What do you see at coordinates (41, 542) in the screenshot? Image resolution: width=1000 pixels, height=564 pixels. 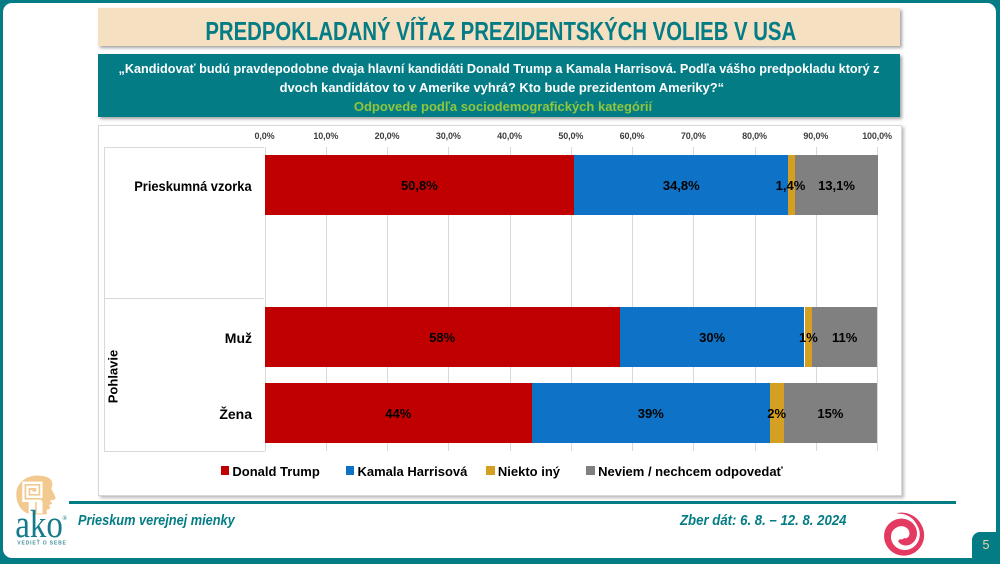 I see `svg-text: VEDIEŤ O SEBE` at bounding box center [41, 542].